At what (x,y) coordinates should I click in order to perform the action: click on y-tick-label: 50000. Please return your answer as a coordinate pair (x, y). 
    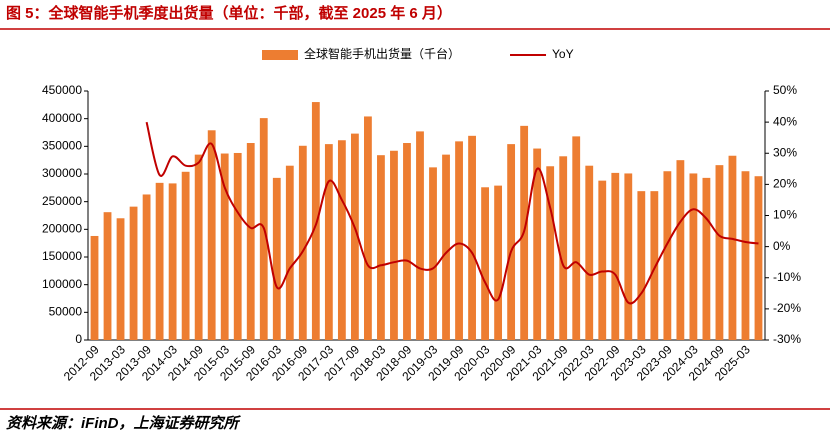
    Looking at the image, I should click on (66, 312).